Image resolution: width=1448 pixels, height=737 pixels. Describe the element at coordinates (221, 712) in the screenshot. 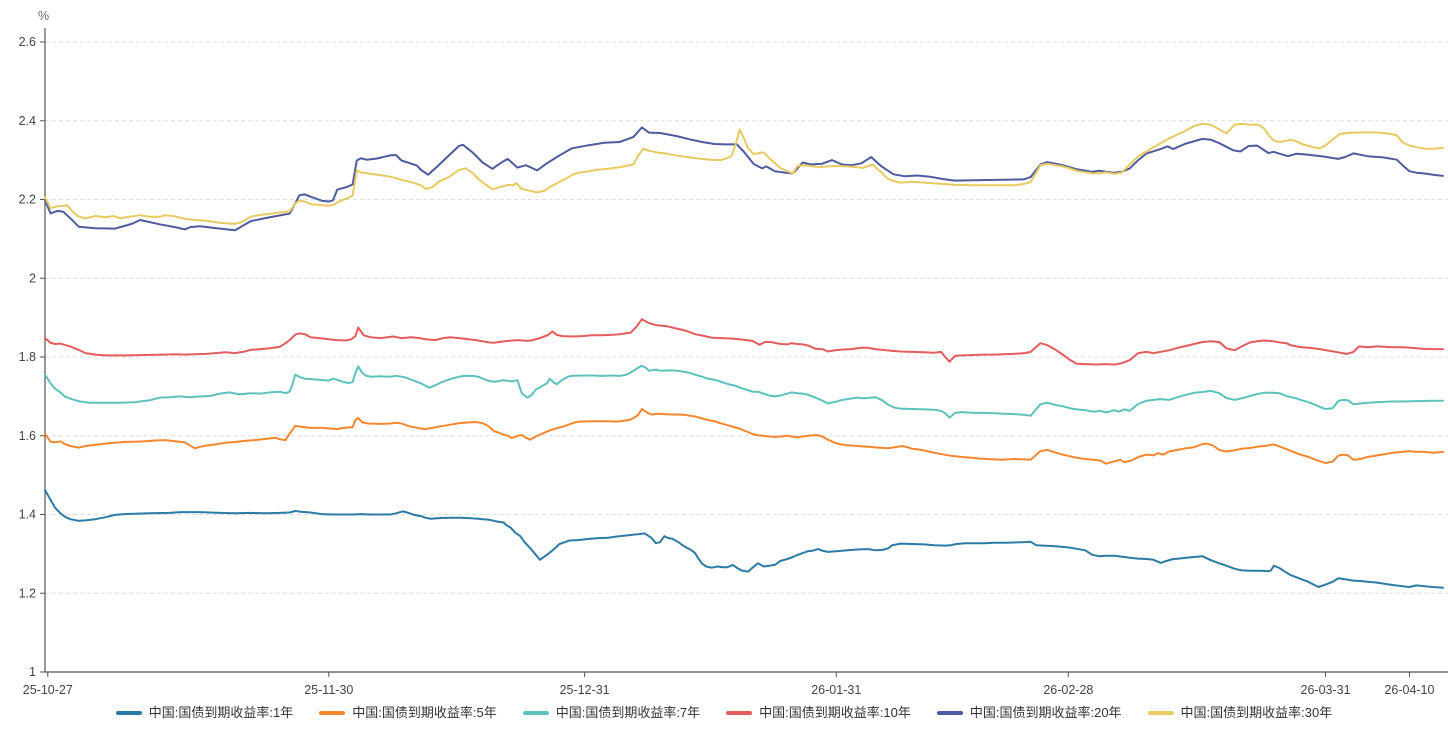

I see `legend-label: 中国:国债到期收益率:1年` at that location.